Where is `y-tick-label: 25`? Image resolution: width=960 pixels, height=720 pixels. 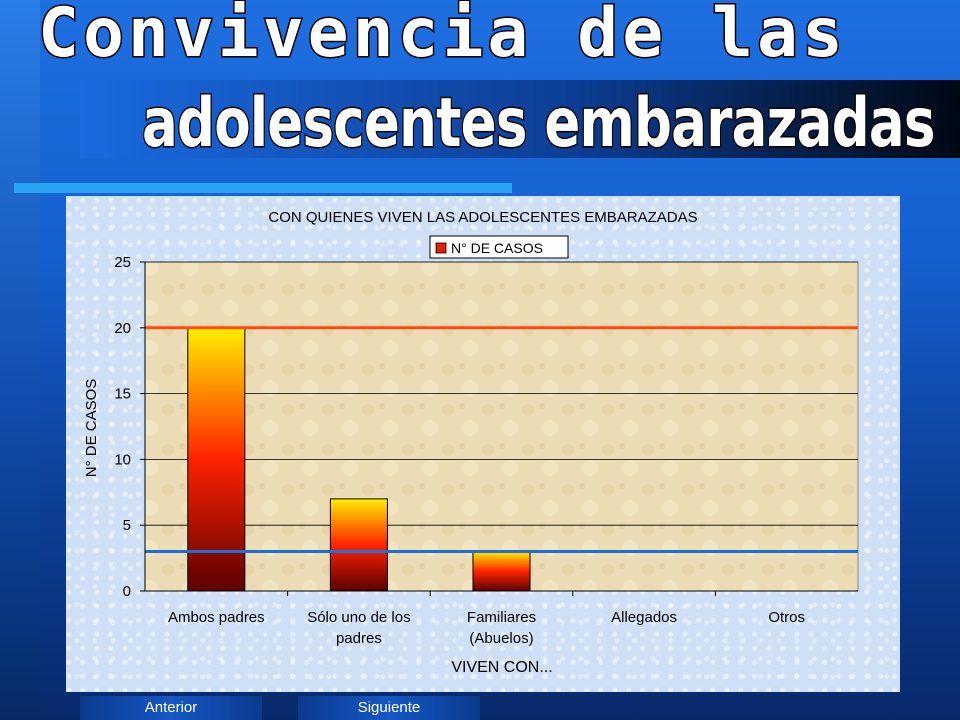
y-tick-label: 25 is located at coordinates (122, 262).